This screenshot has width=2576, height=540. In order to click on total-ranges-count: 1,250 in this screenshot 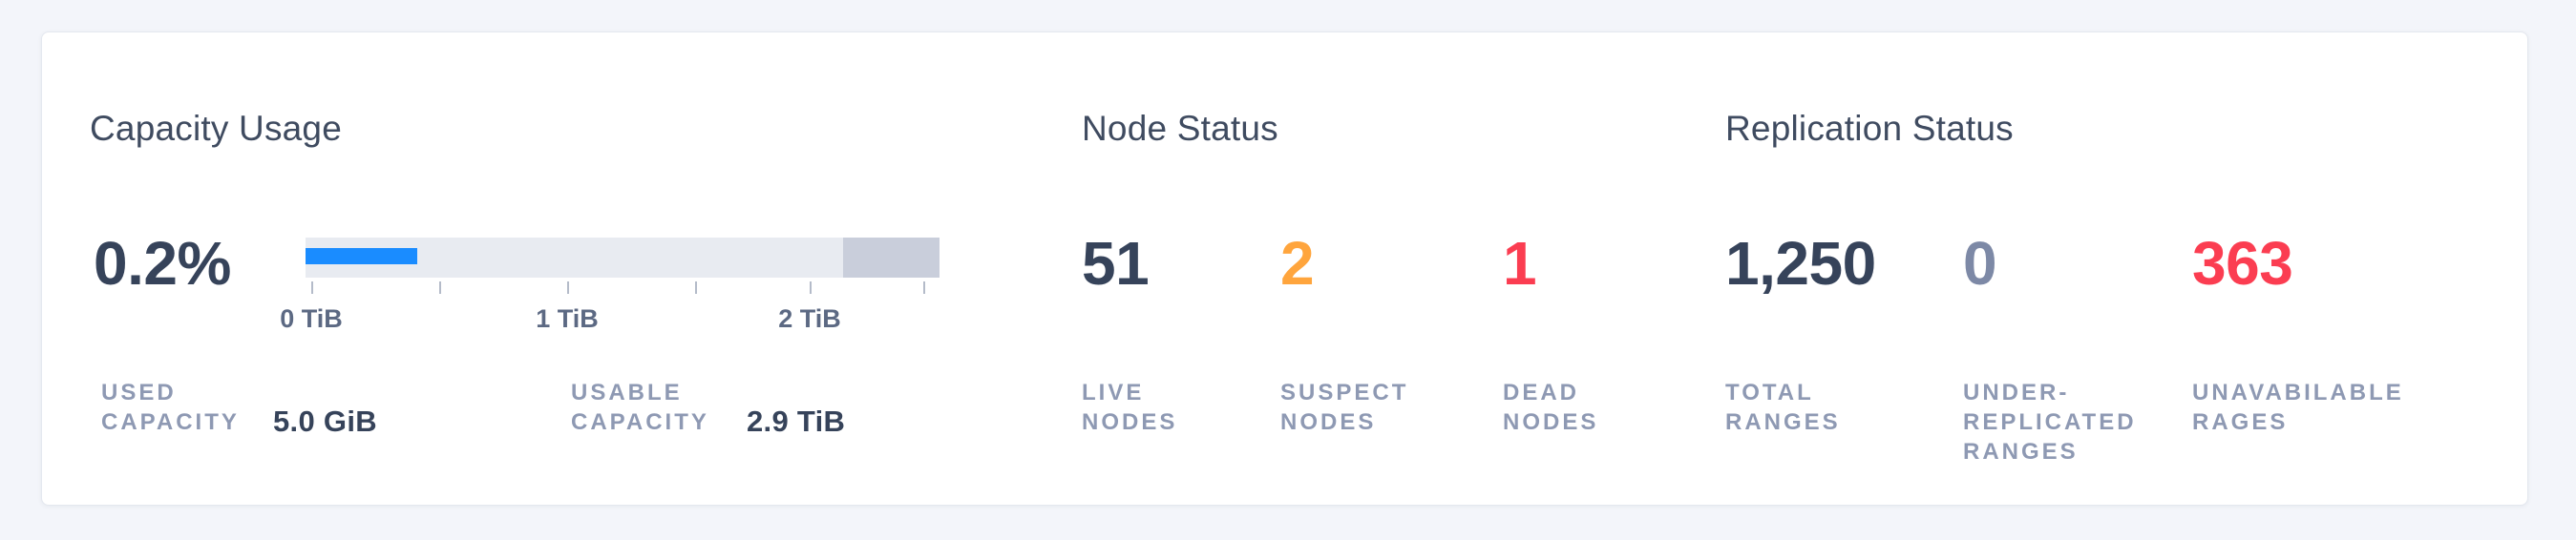, I will do `click(1800, 263)`.